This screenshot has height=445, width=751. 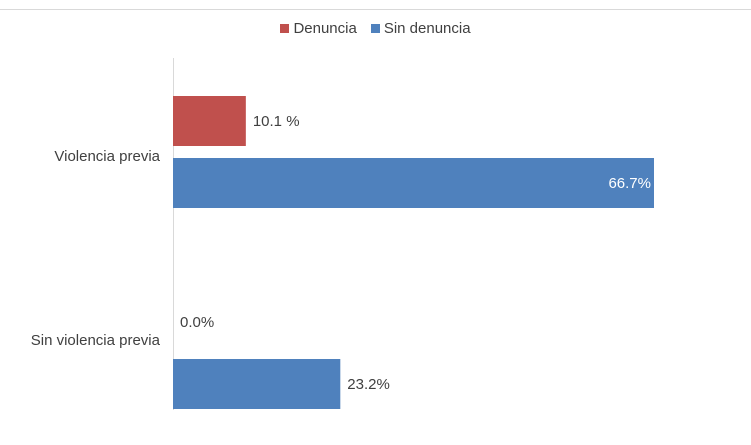 What do you see at coordinates (629, 183) in the screenshot?
I see `data-label-sin-denuncia-violencia-previa: 66.7%` at bounding box center [629, 183].